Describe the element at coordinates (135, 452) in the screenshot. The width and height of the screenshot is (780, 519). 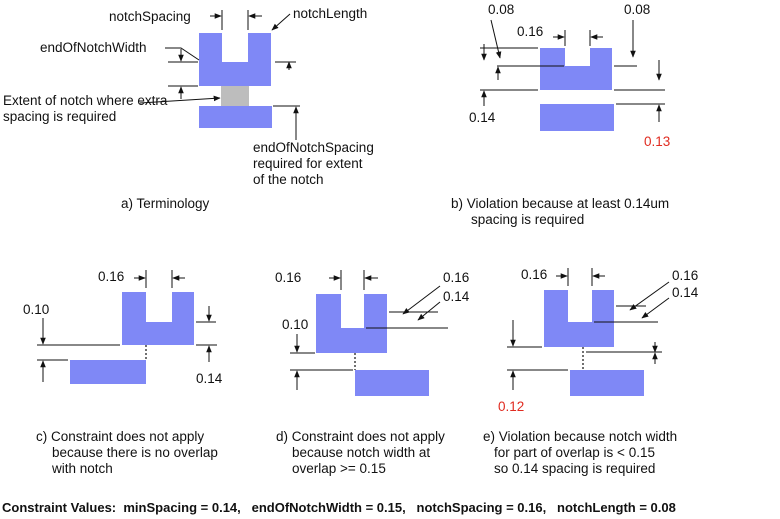
I see `caption-c-line2: because there is no overlap` at that location.